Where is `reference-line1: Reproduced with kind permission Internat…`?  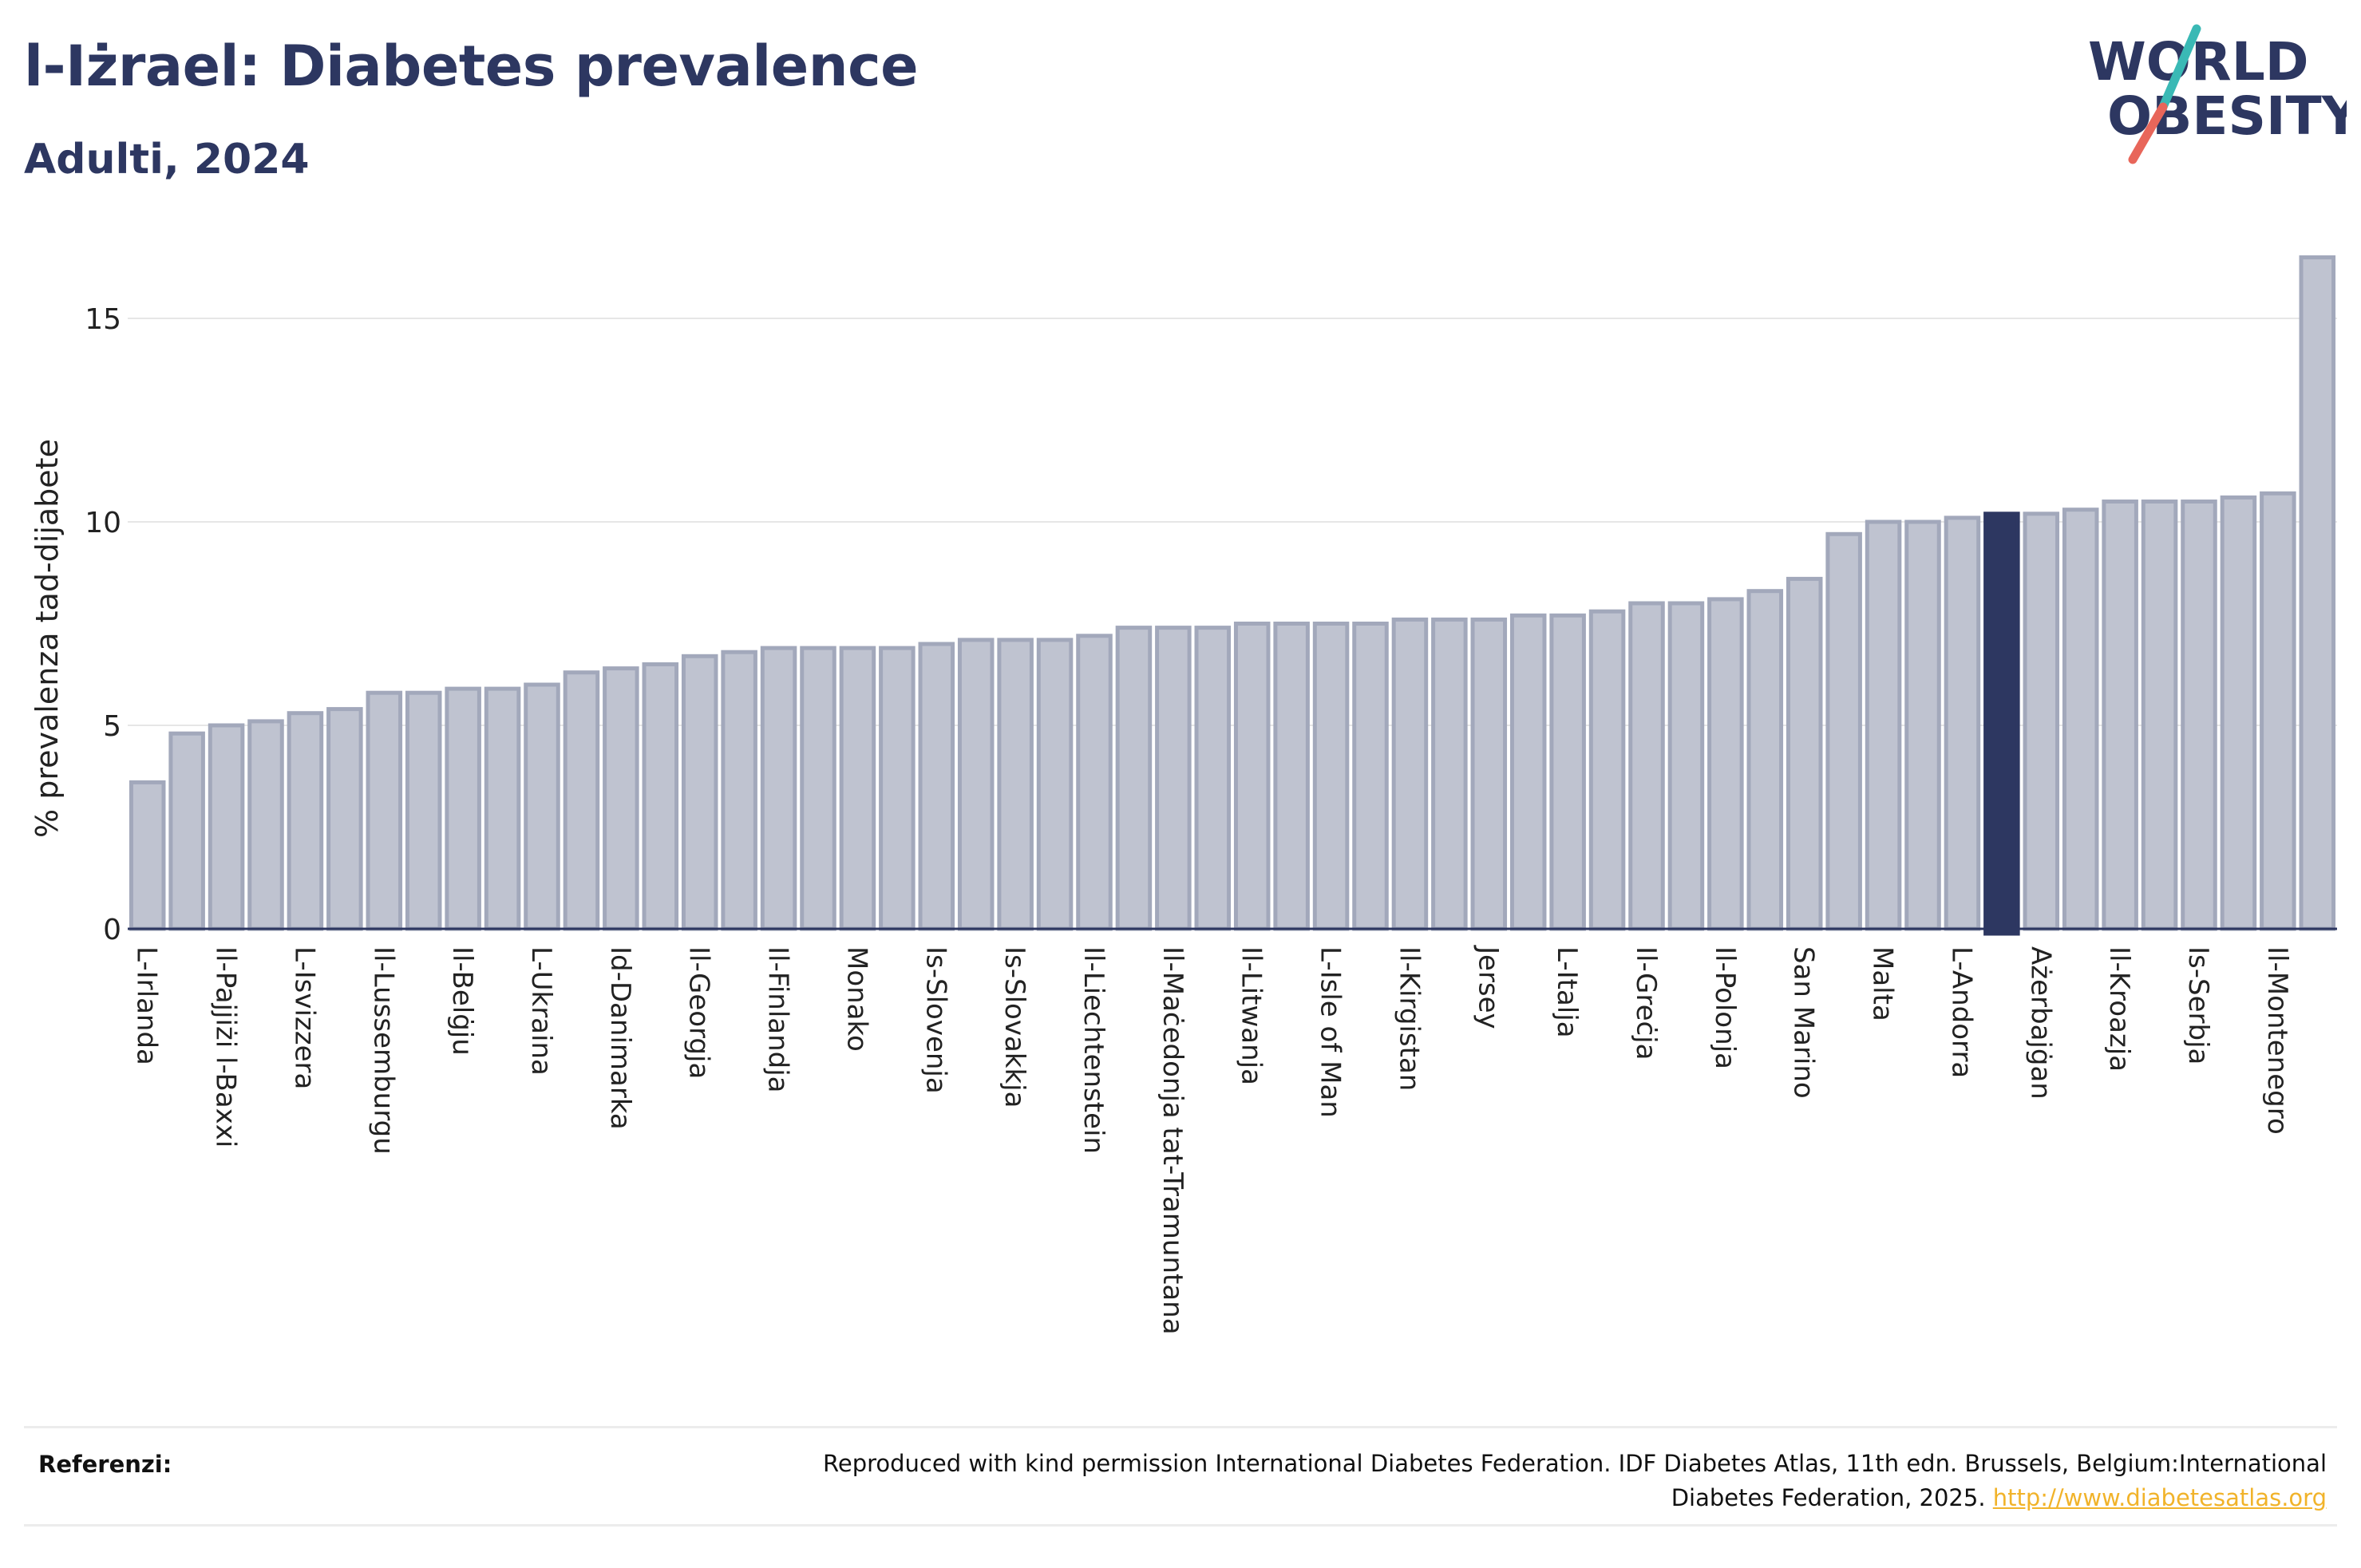
reference-line1: Reproduced with kind permission Internat… is located at coordinates (1575, 1463).